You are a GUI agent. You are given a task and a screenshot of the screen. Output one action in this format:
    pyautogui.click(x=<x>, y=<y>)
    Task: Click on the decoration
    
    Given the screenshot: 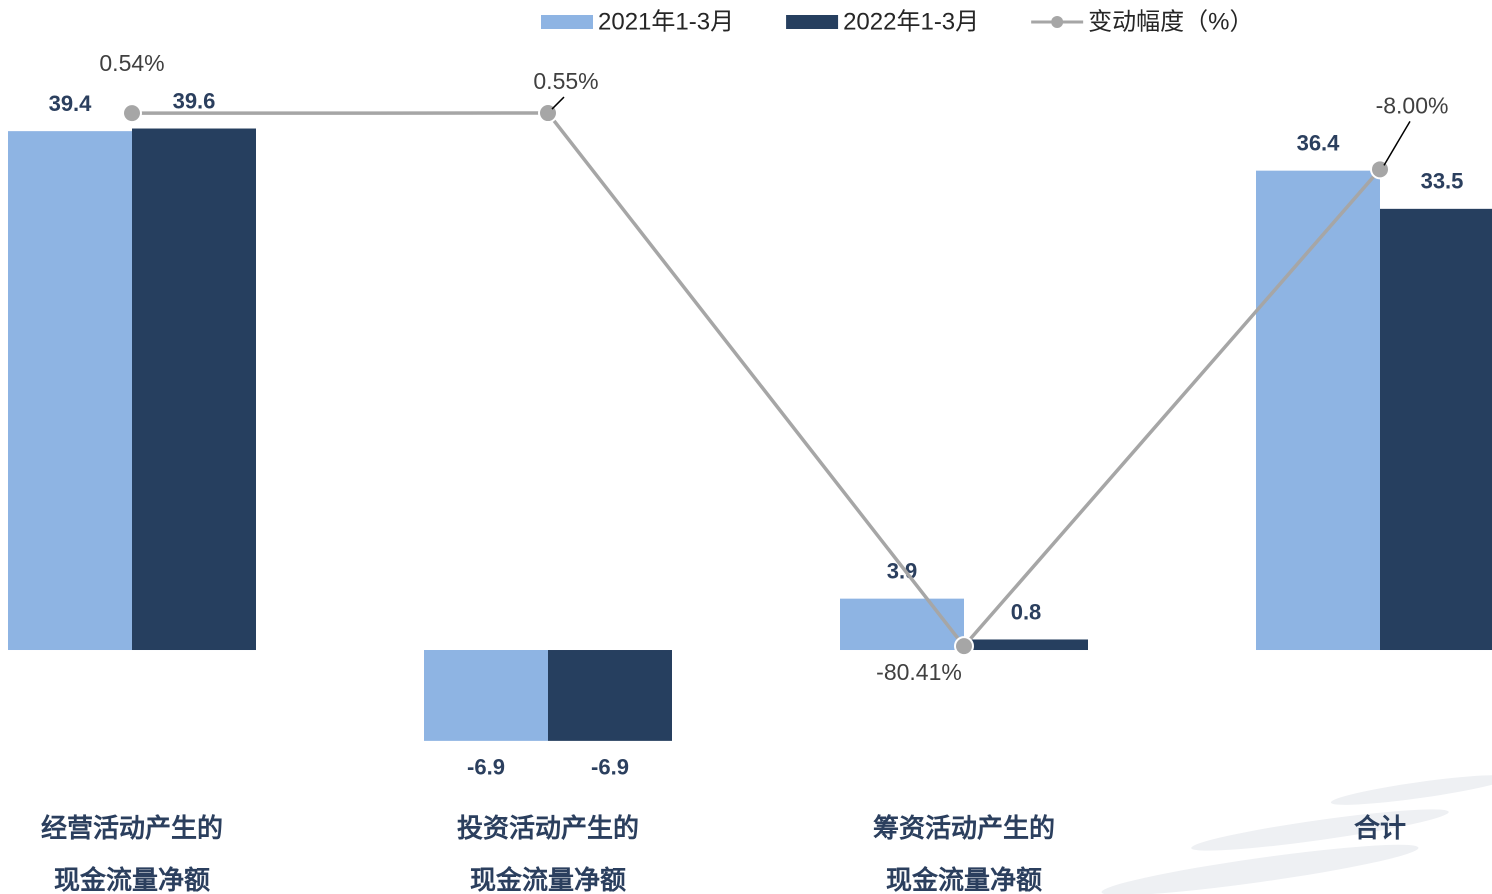 What is the action you would take?
    pyautogui.click(x=1296, y=834)
    